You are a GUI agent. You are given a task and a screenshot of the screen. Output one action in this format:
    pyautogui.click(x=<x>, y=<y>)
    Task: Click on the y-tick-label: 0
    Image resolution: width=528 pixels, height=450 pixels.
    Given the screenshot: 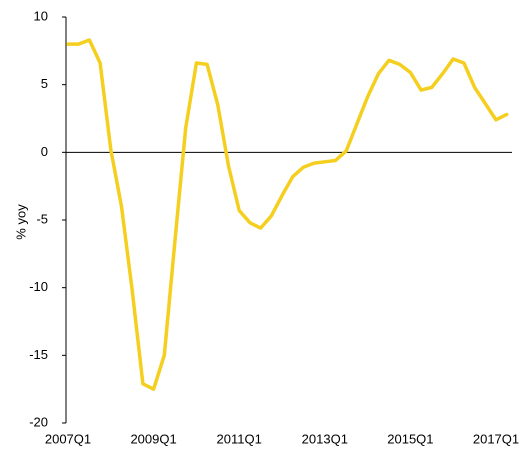 What is the action you would take?
    pyautogui.click(x=44, y=151)
    